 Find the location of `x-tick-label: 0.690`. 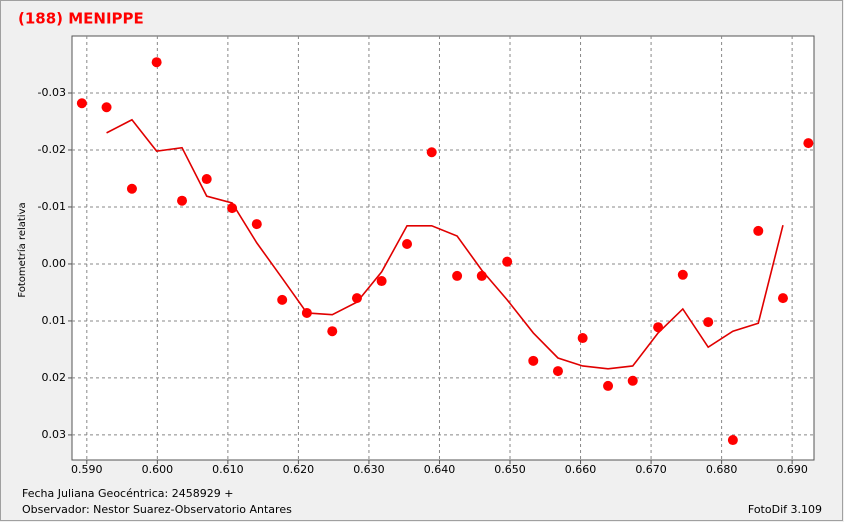

x-tick-label: 0.690 is located at coordinates (792, 469).